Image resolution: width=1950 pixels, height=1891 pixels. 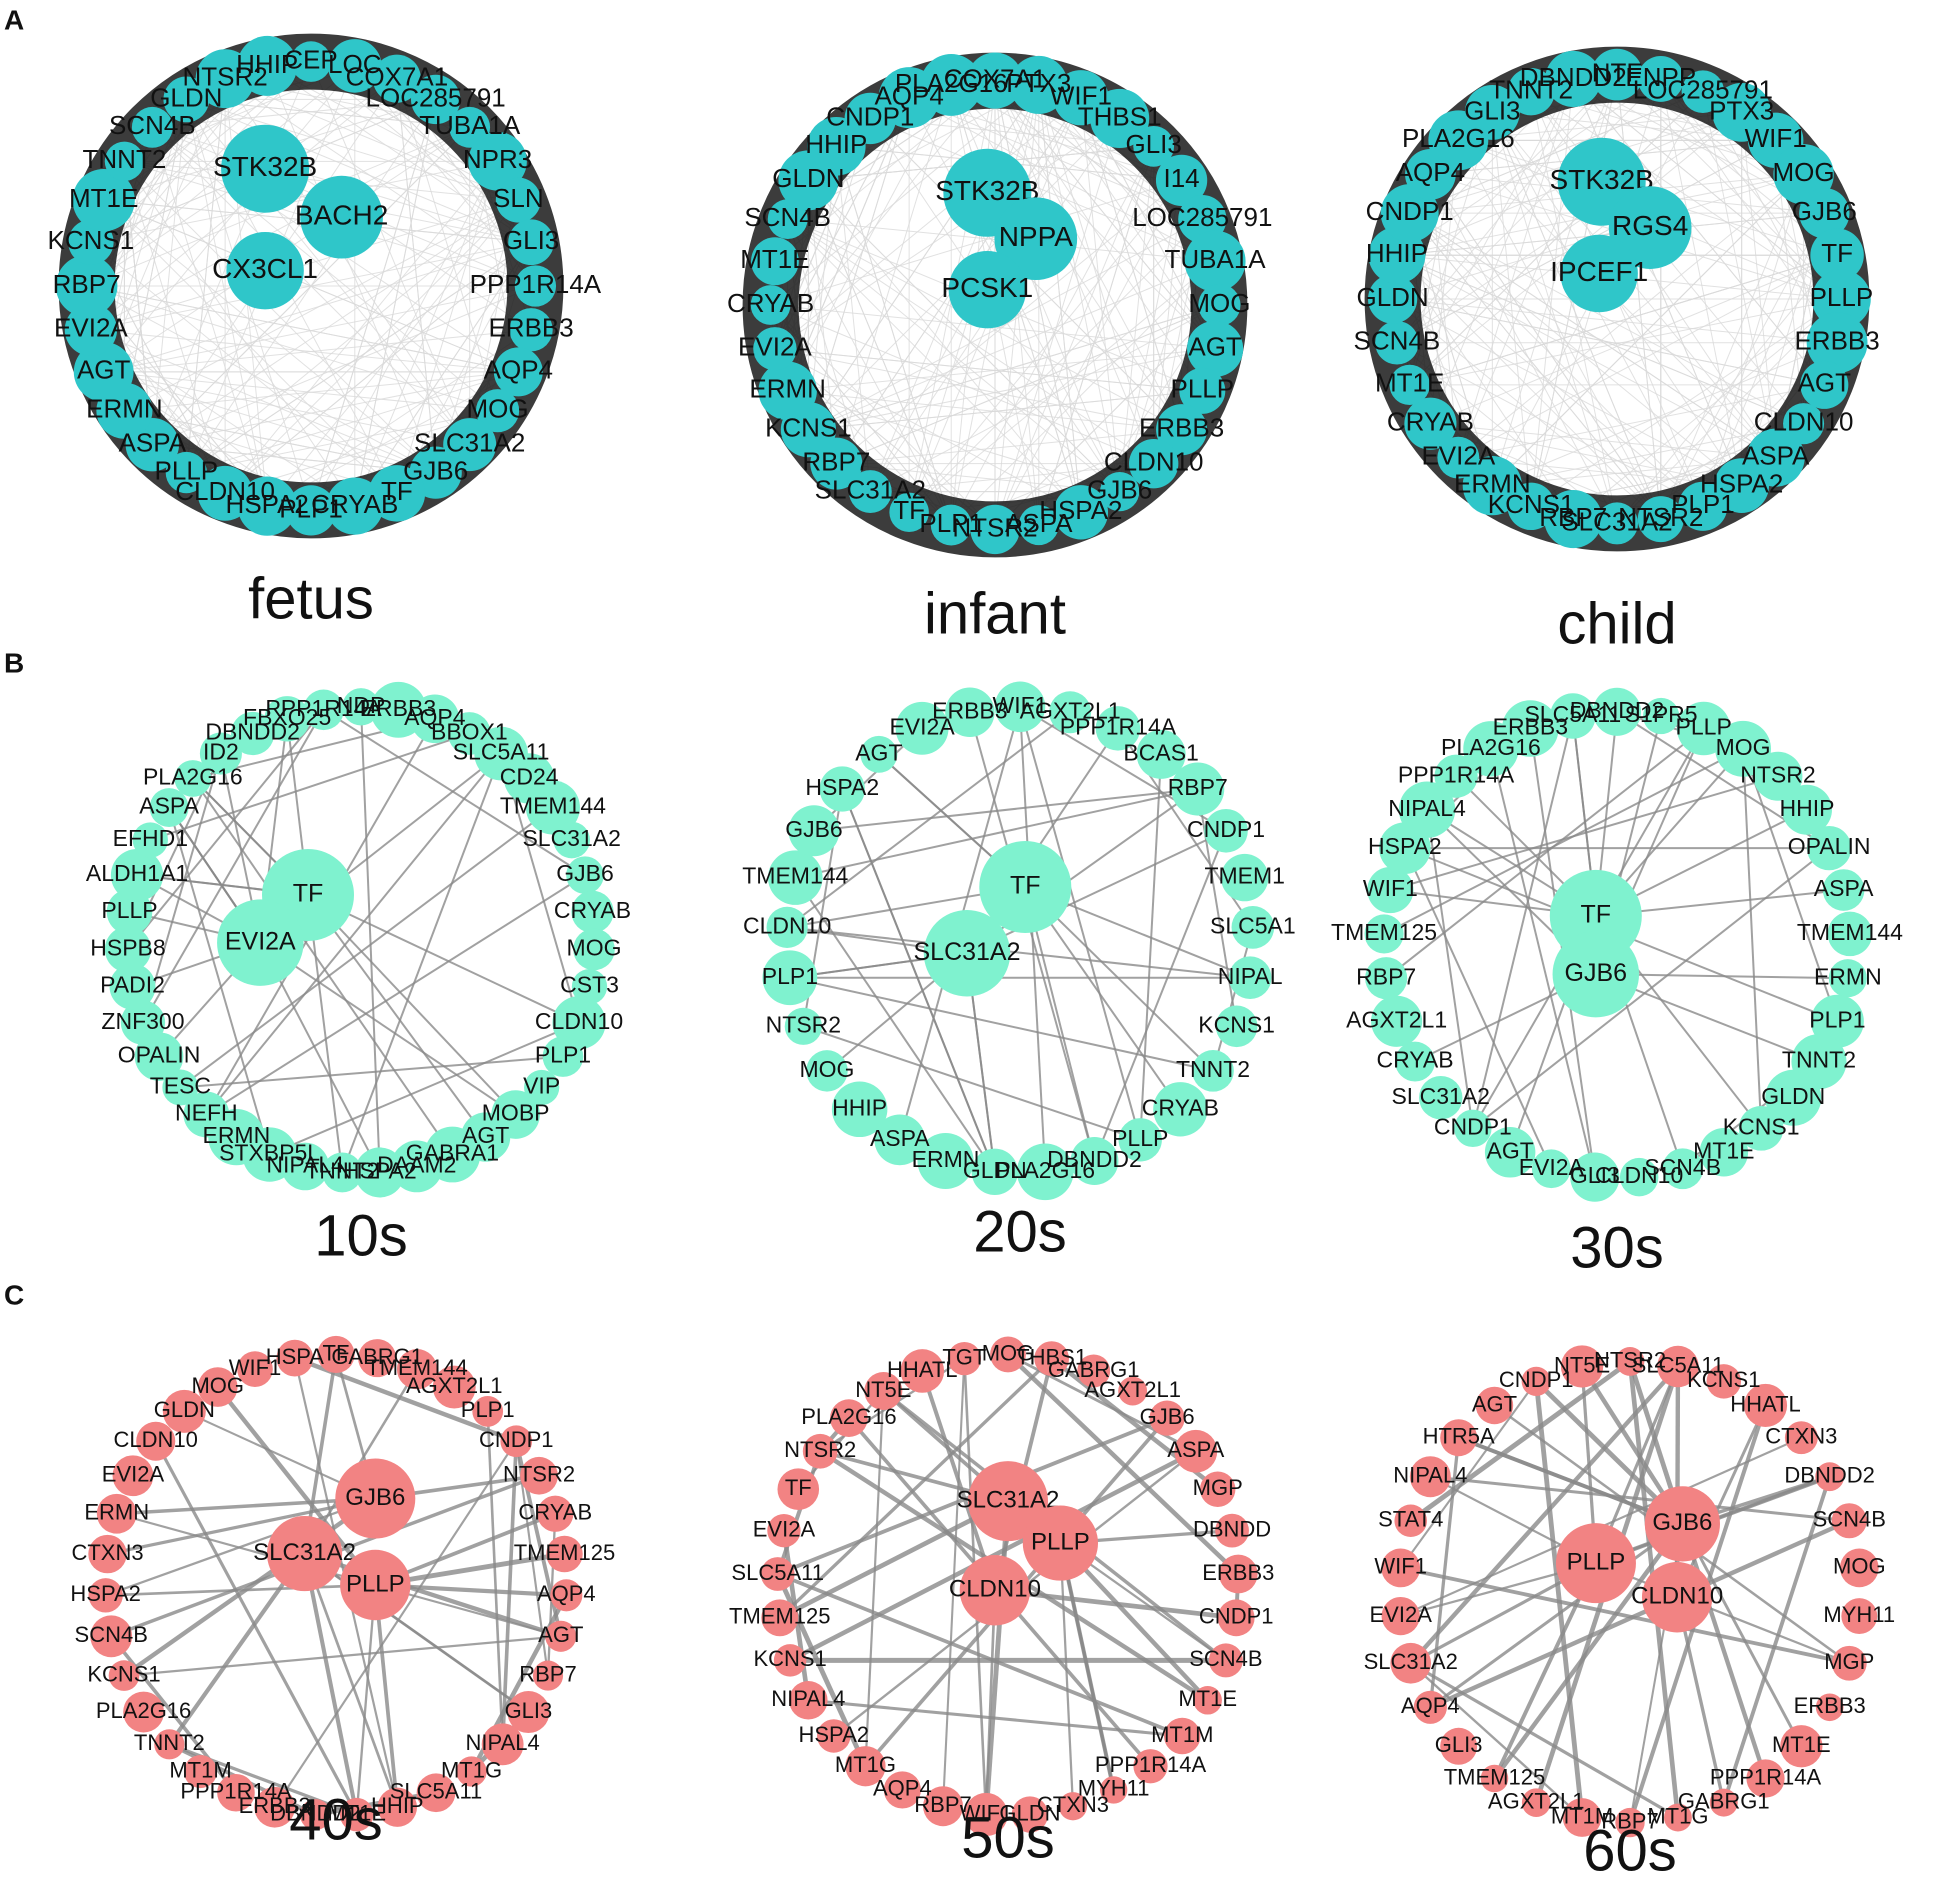 What do you see at coordinates (497, 159) in the screenshot?
I see `node-label: NPR3` at bounding box center [497, 159].